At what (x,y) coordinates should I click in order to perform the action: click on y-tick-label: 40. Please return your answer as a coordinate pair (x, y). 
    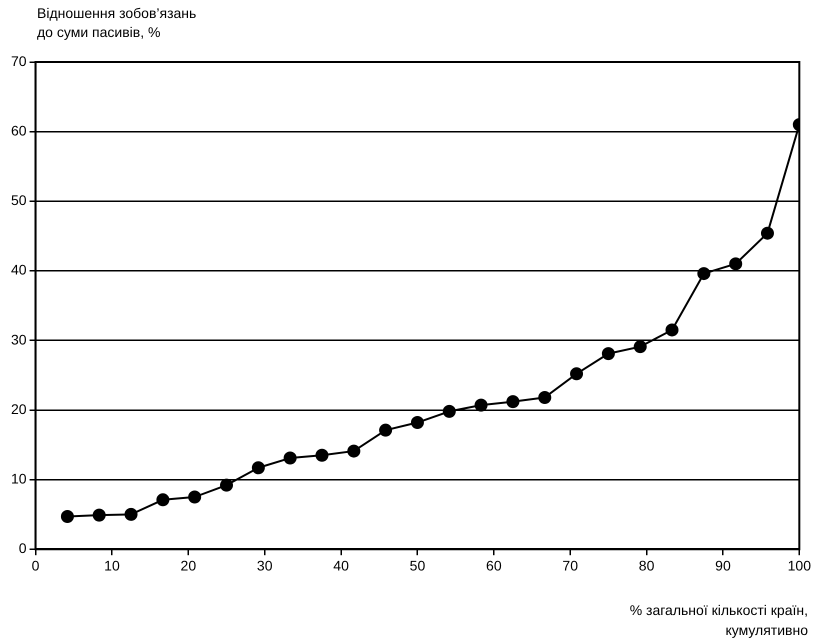
    Looking at the image, I should click on (18, 270).